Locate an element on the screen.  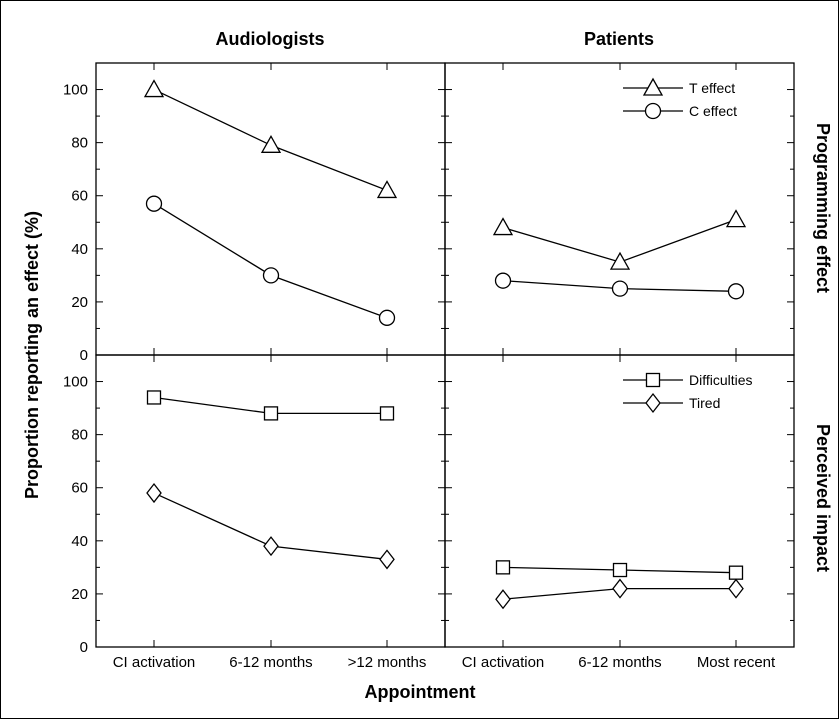
y-axis-title: Proportion reporting an effect (%) is located at coordinates (32, 355).